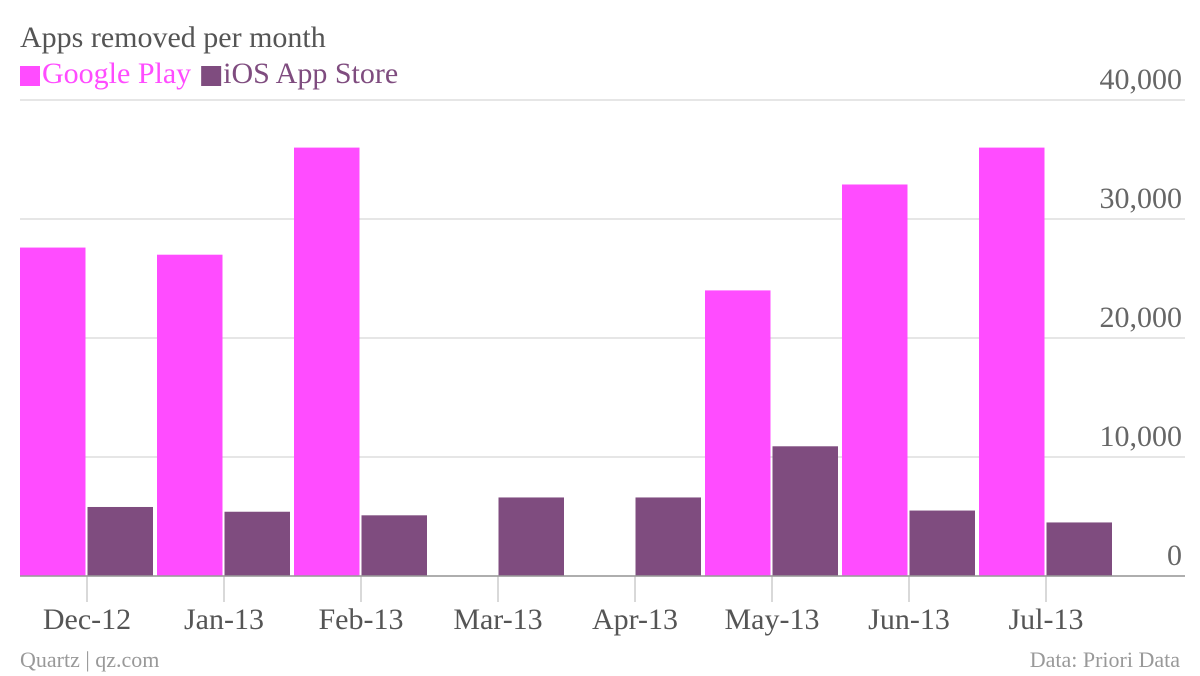  Describe the element at coordinates (361, 619) in the screenshot. I see `x-tick-label: Feb-13` at that location.